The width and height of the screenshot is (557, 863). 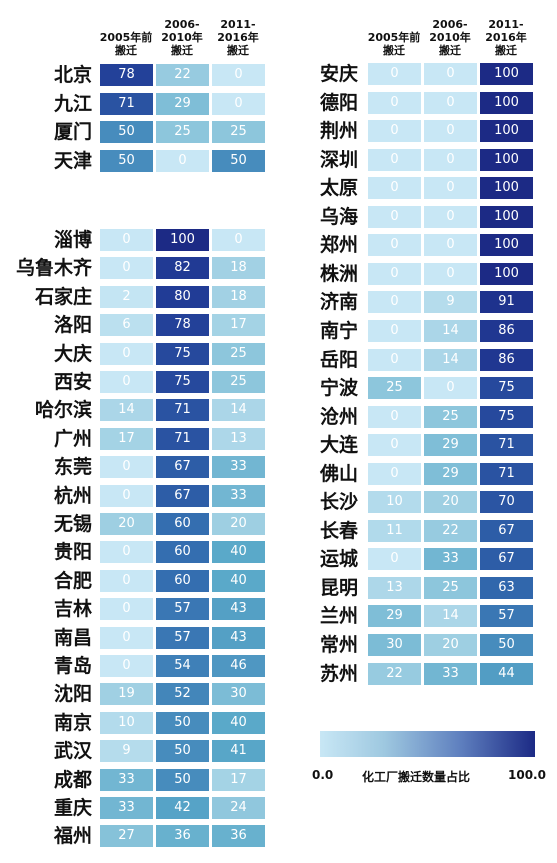 What do you see at coordinates (527, 775) in the screenshot?
I see `legend-max-label: 100.0` at bounding box center [527, 775].